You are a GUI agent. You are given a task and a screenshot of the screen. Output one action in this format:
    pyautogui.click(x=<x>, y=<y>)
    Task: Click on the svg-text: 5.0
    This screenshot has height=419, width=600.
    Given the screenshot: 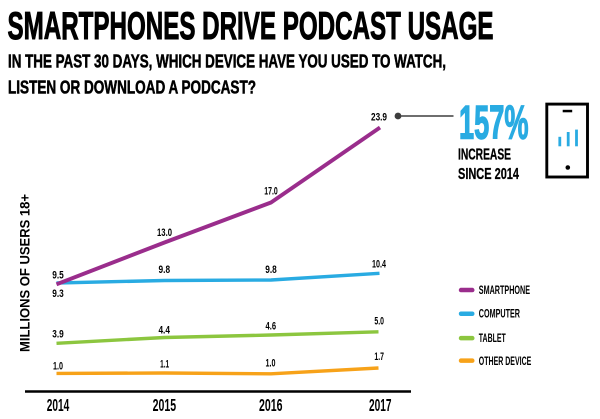 What is the action you would take?
    pyautogui.click(x=379, y=322)
    